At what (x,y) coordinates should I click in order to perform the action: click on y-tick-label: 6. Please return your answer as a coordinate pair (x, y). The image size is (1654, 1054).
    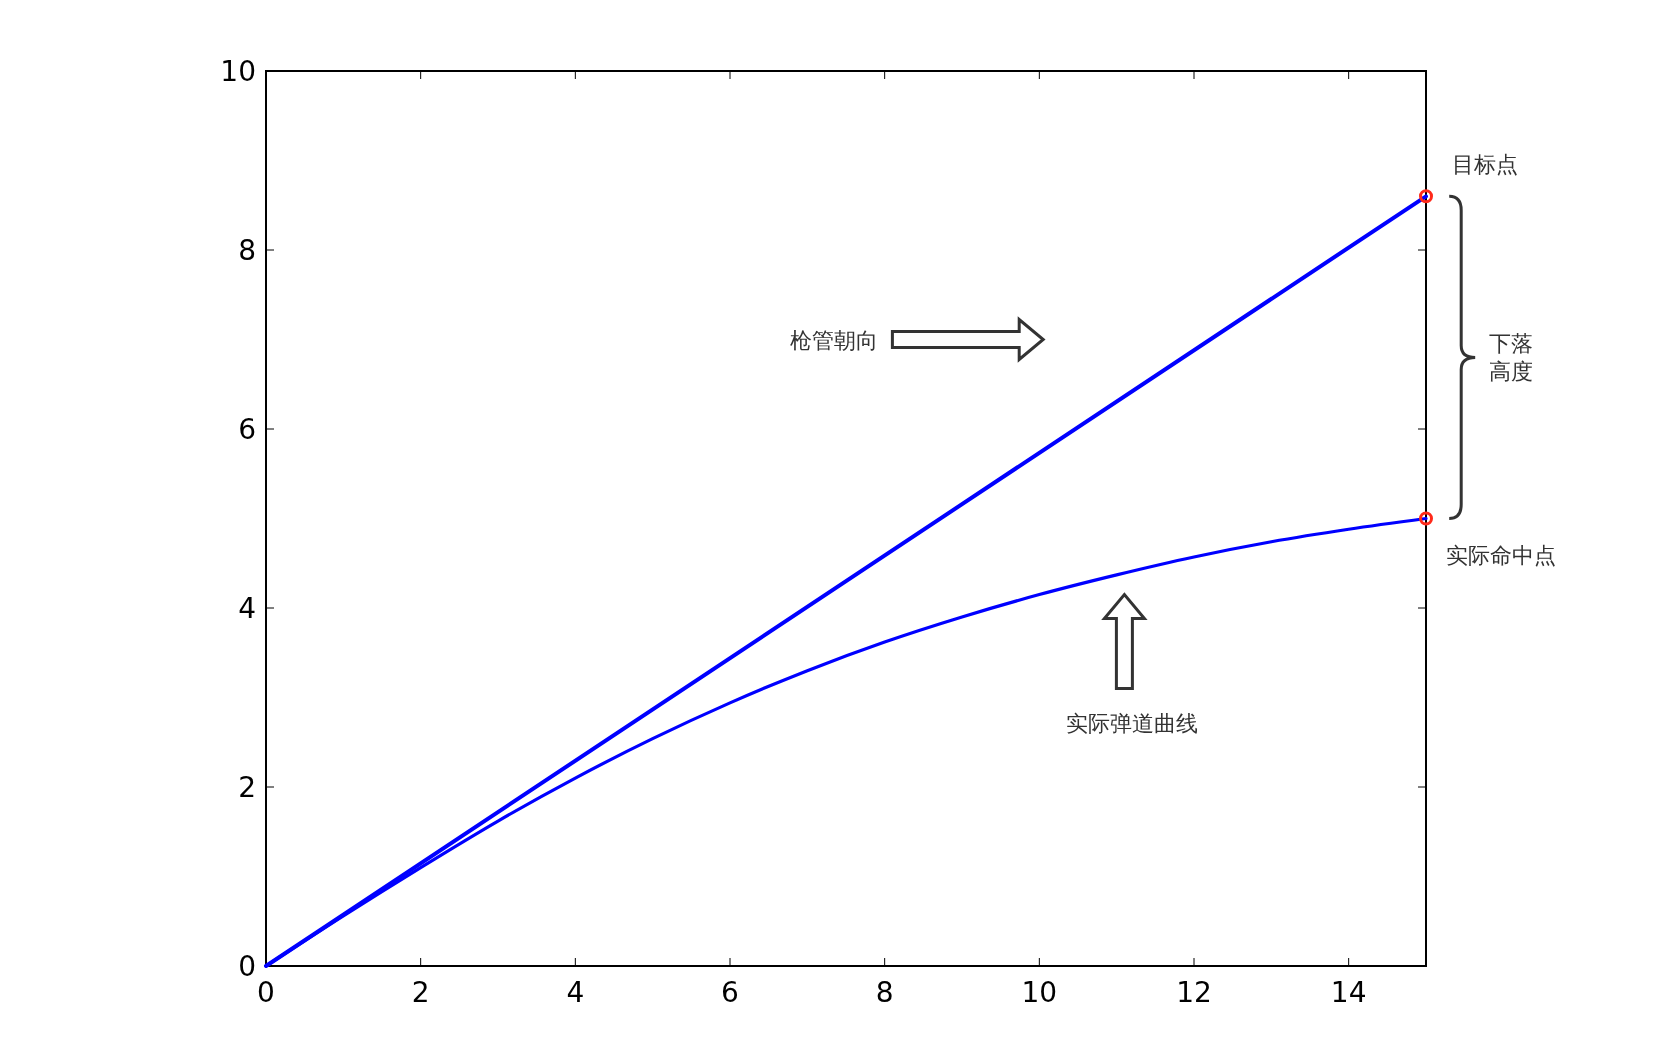
    Looking at the image, I should click on (247, 429).